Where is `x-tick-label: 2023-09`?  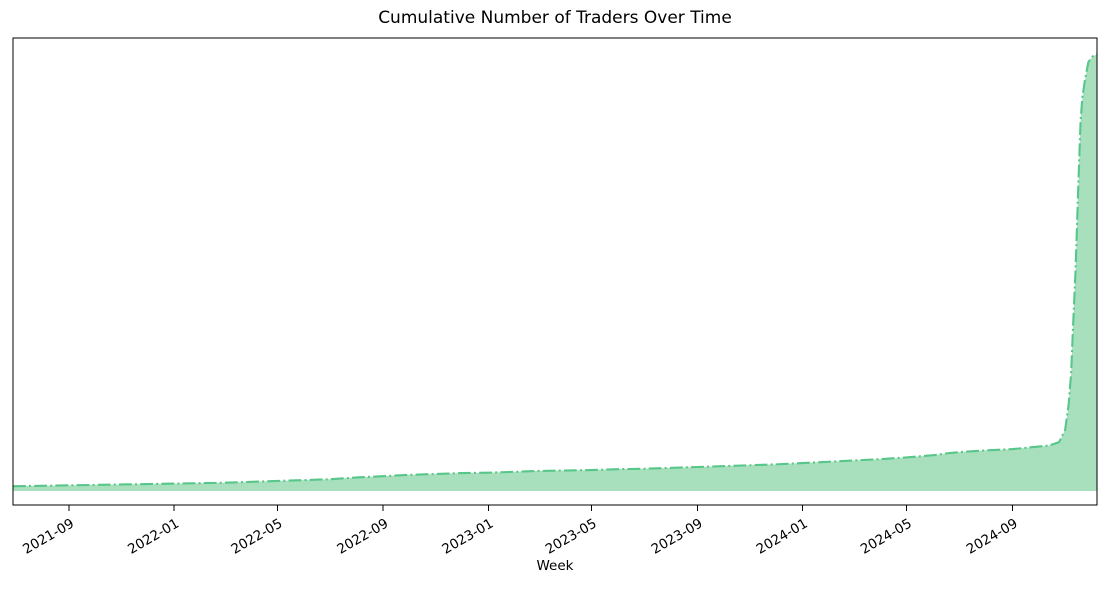 x-tick-label: 2023-09 is located at coordinates (677, 537).